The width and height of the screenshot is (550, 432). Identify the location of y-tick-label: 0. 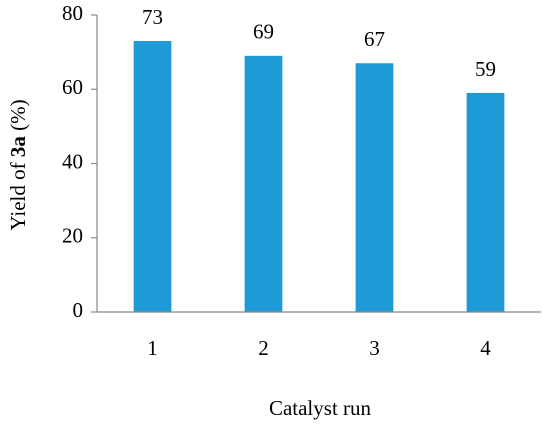
(78, 310).